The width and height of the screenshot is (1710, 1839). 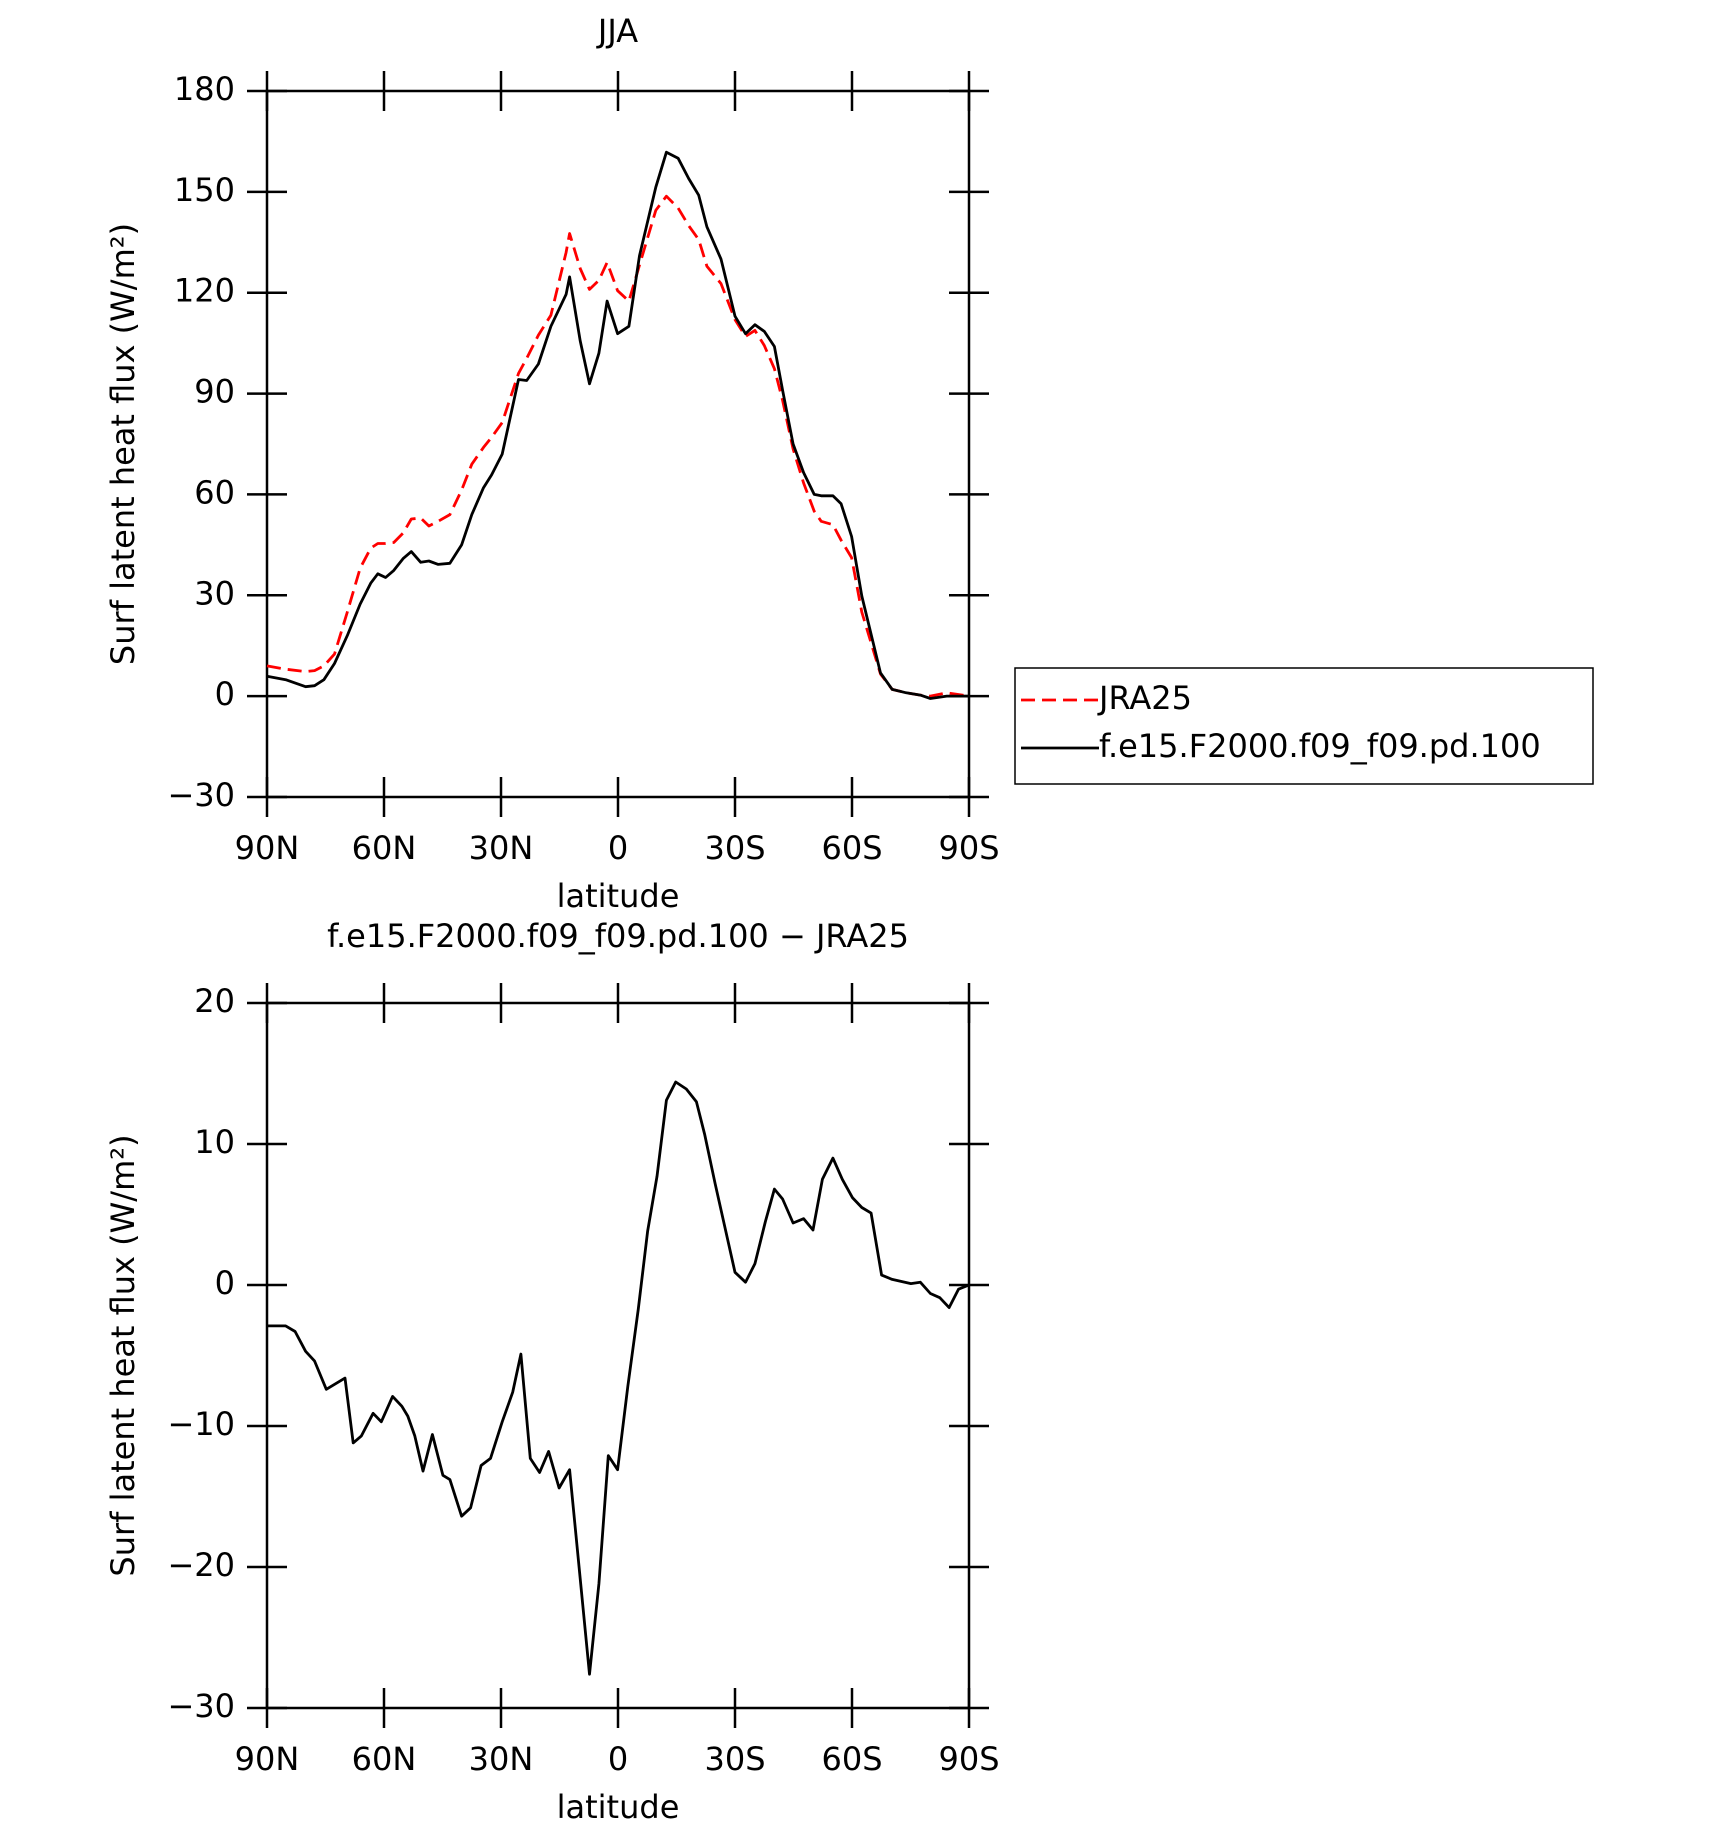 What do you see at coordinates (214, 392) in the screenshot?
I see `y-tick-label: 90` at bounding box center [214, 392].